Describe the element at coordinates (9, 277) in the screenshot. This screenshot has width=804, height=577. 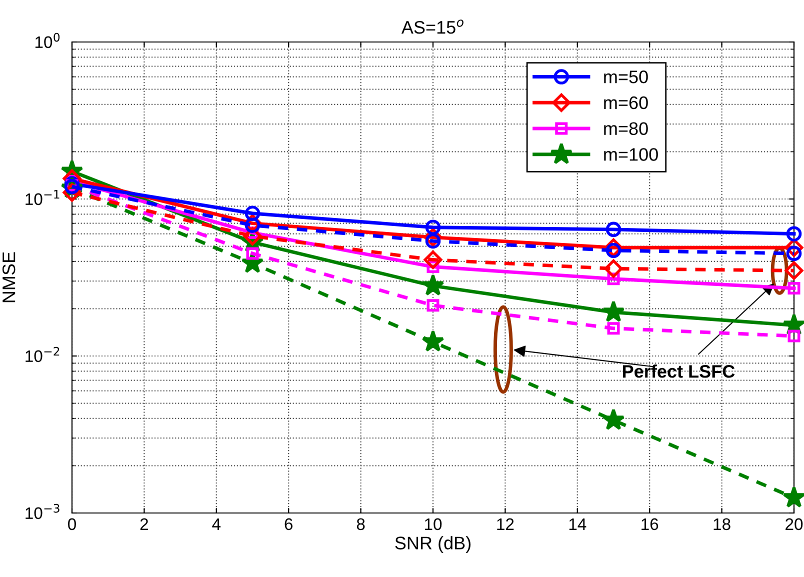
I see `y-axis-title: NMSE` at that location.